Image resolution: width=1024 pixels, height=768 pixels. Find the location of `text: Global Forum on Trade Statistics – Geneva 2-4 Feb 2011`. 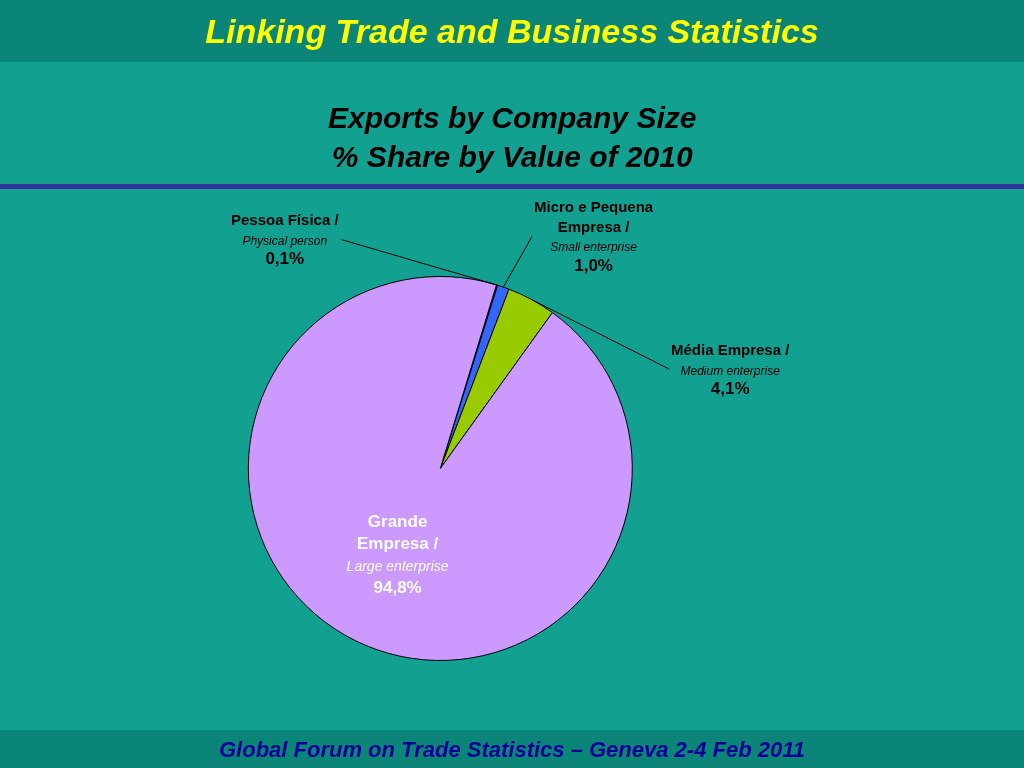

text: Global Forum on Trade Statistics – Geneva 2-4 Feb 2011 is located at coordinates (512, 749).